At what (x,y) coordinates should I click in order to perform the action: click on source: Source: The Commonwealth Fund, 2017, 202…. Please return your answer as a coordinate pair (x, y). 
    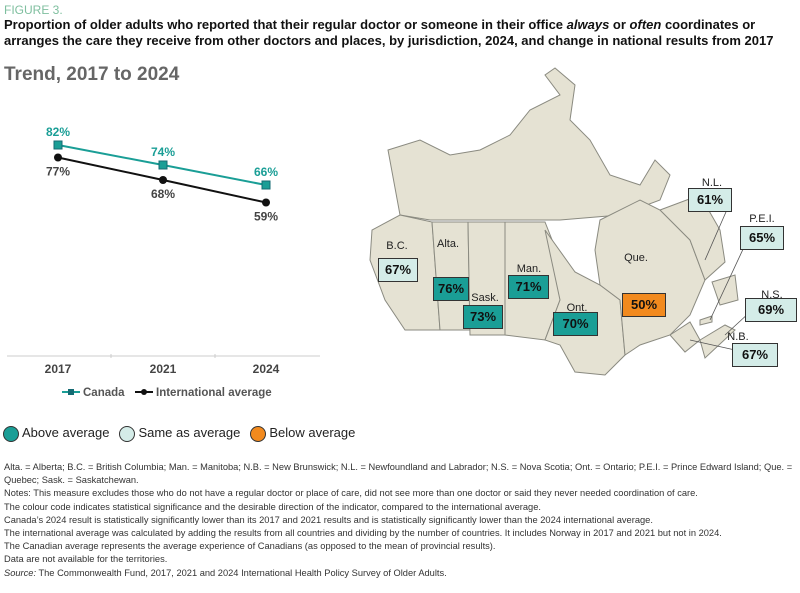
    Looking at the image, I should click on (401, 573).